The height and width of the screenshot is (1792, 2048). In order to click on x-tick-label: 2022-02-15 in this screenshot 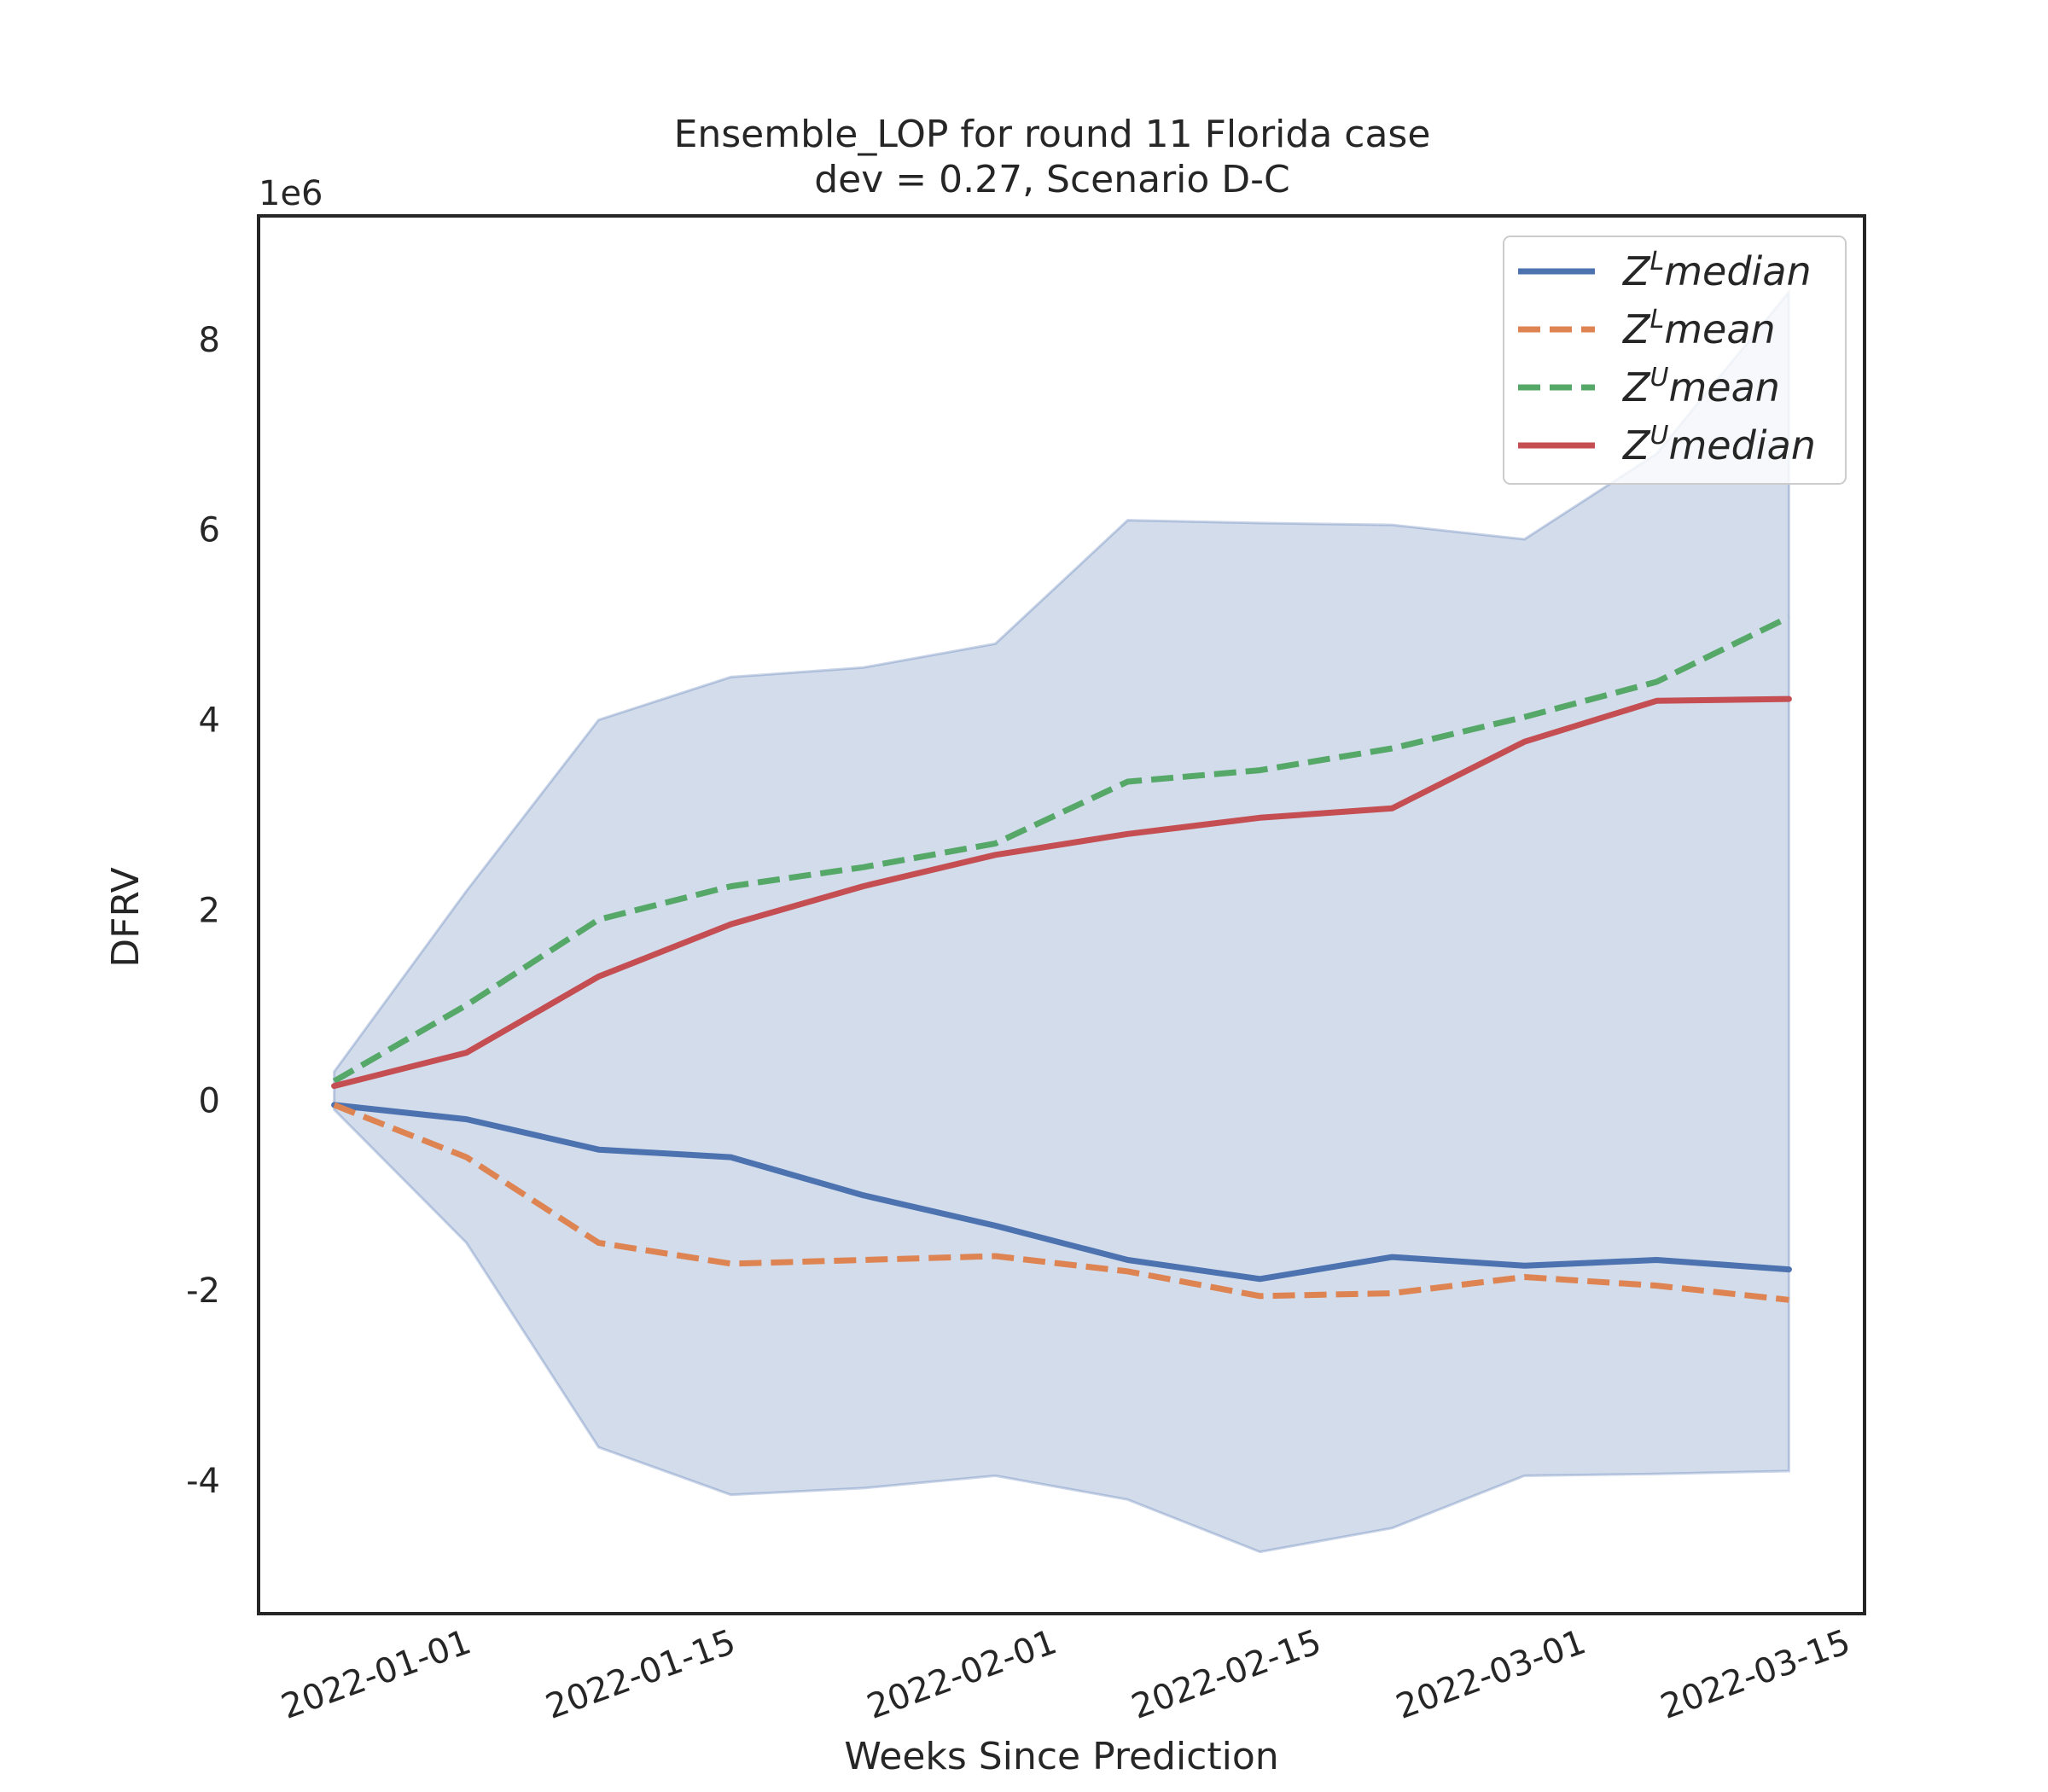, I will do `click(1226, 1674)`.